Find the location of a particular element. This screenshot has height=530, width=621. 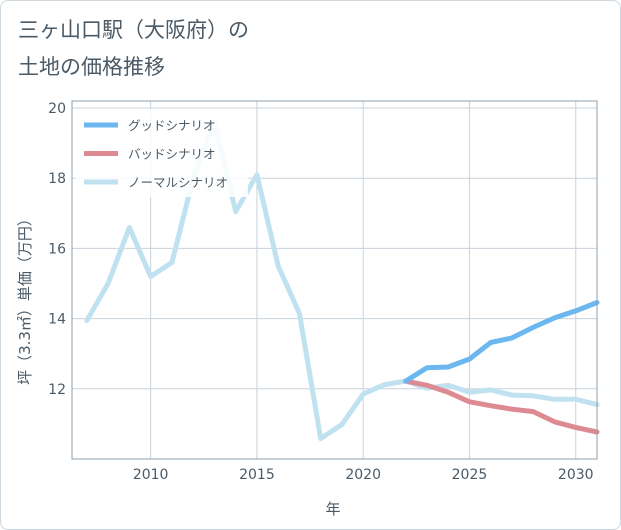

x-tick-label: 2020 is located at coordinates (363, 475).